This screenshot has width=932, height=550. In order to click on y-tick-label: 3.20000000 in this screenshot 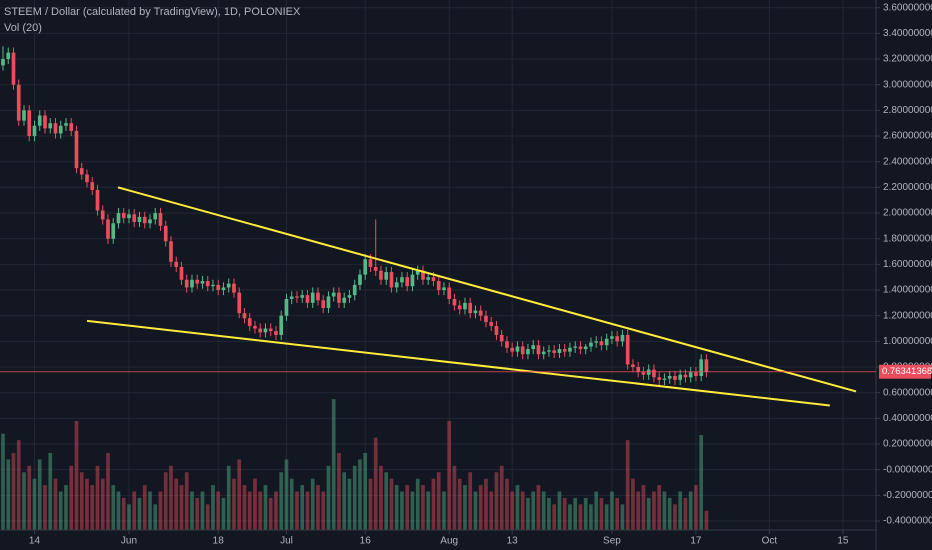, I will do `click(907, 59)`.